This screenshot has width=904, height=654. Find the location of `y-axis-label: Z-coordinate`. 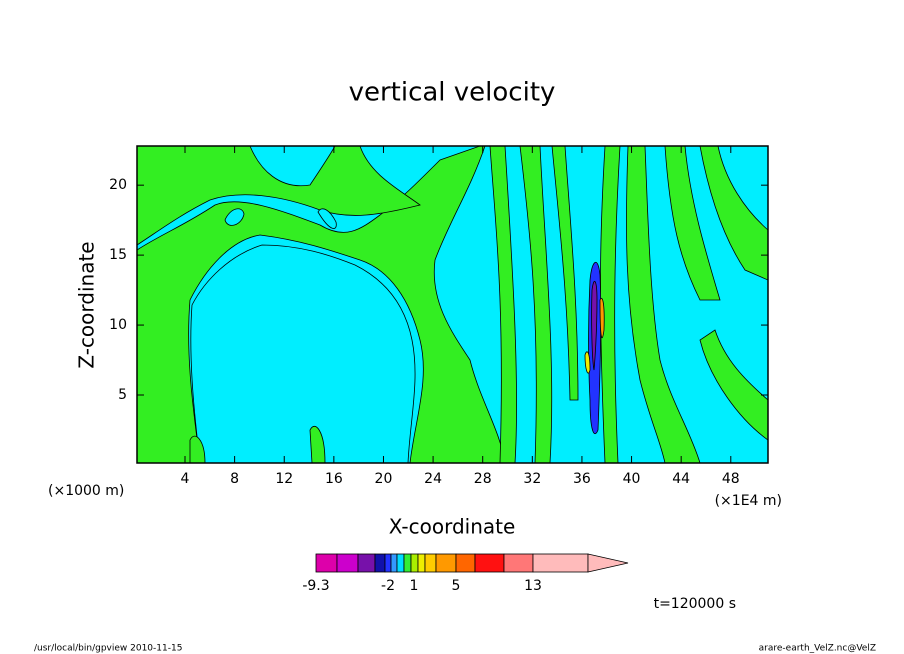

y-axis-label: Z-coordinate is located at coordinates (87, 304).